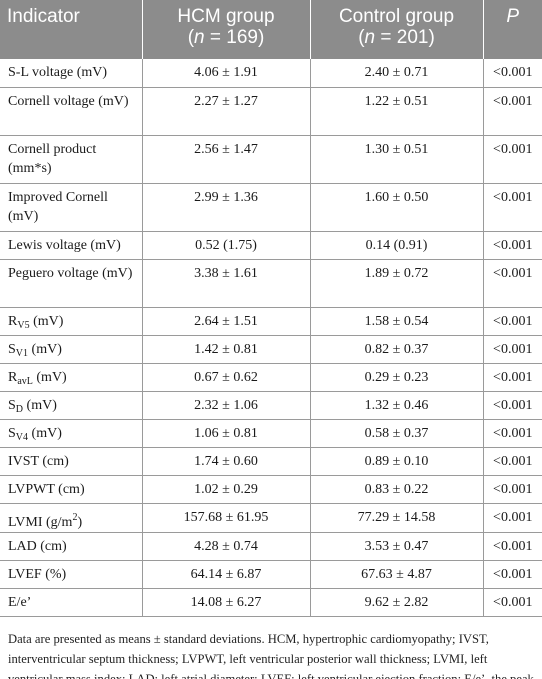  Describe the element at coordinates (226, 517) in the screenshot. I see `hcm-value: 157.68 ± 61.95` at that location.